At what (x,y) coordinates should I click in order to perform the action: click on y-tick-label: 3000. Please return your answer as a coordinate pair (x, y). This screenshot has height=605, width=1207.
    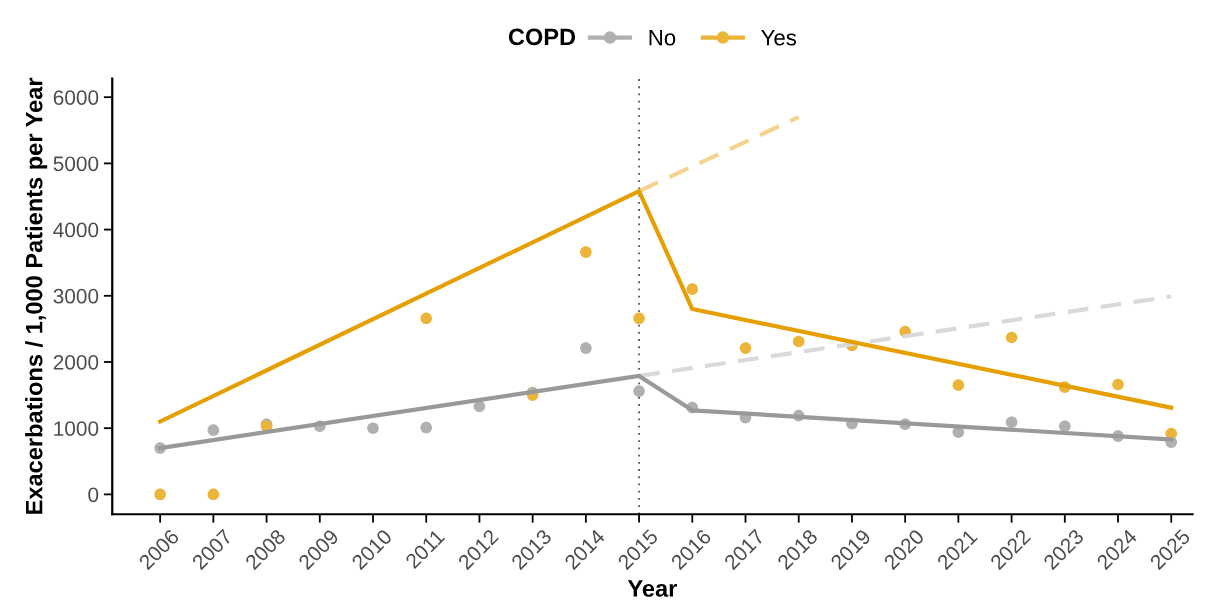
    Looking at the image, I should click on (76, 296).